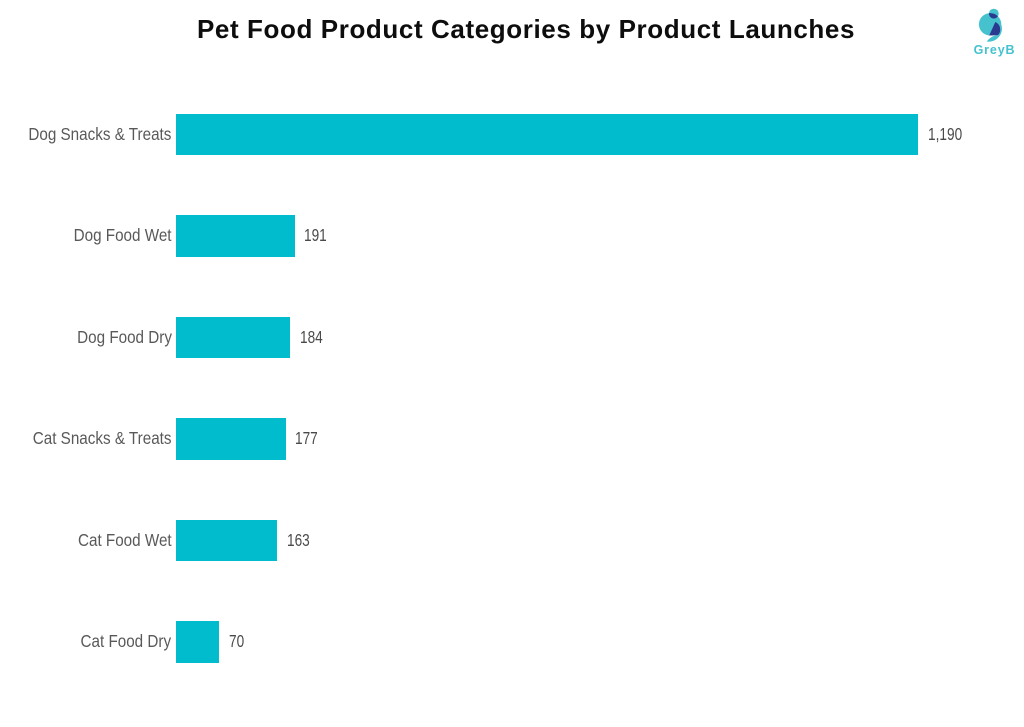 Image resolution: width=1024 pixels, height=727 pixels. Describe the element at coordinates (512, 439) in the screenshot. I see `bar-row: Cat Snacks & Treats 177` at that location.